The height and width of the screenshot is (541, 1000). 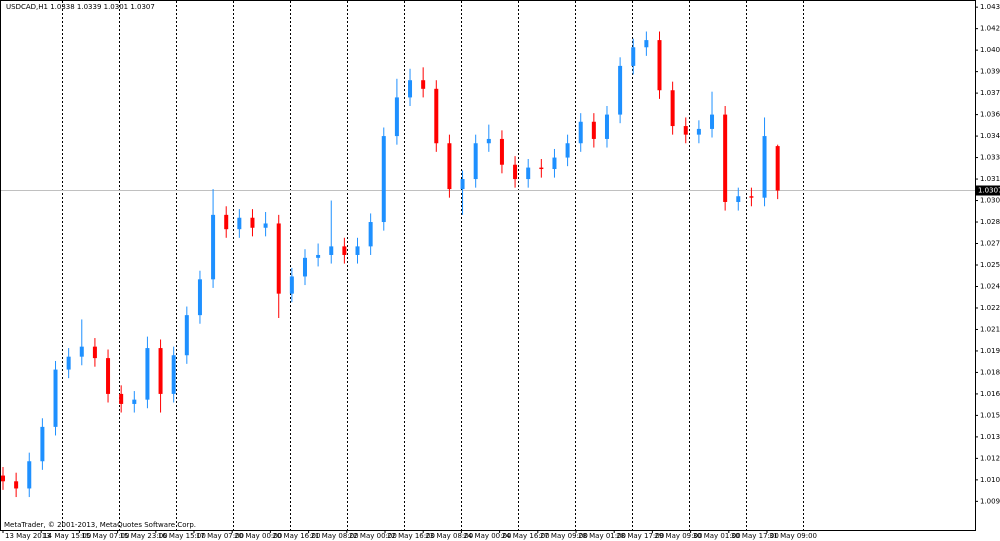 I want to click on x-tick-label: 30 May 01:00, so click(x=717, y=536).